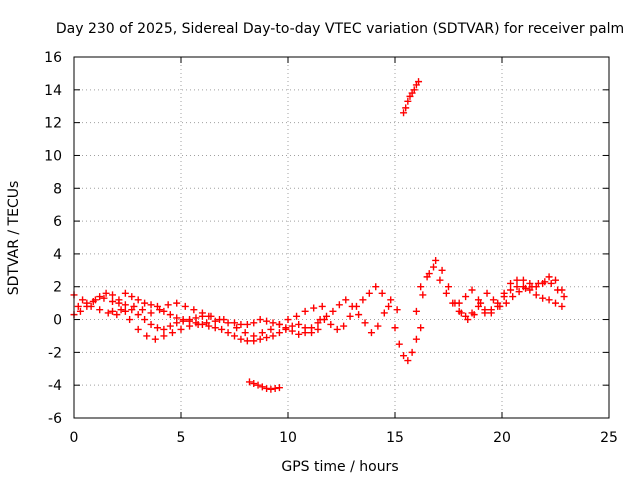  I want to click on y-tick-label: 6, so click(57, 222).